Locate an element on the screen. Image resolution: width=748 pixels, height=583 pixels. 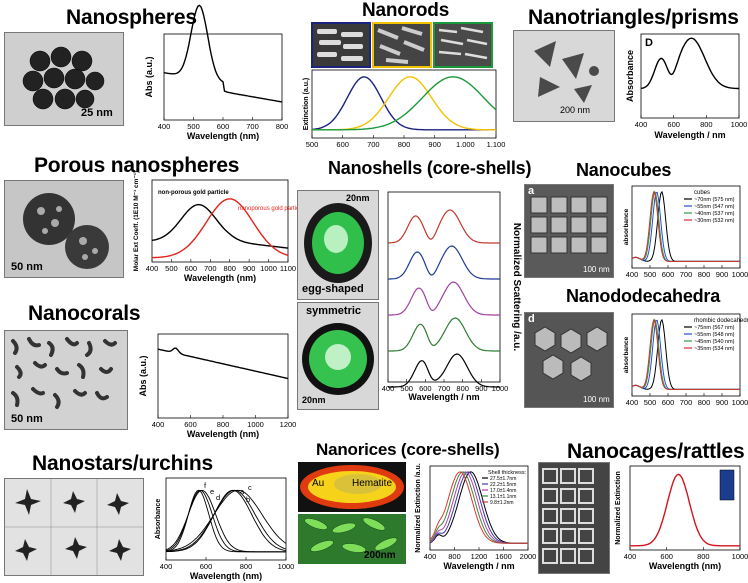
nanododecahedra-sem-image: d 100 nm is located at coordinates (569, 360).